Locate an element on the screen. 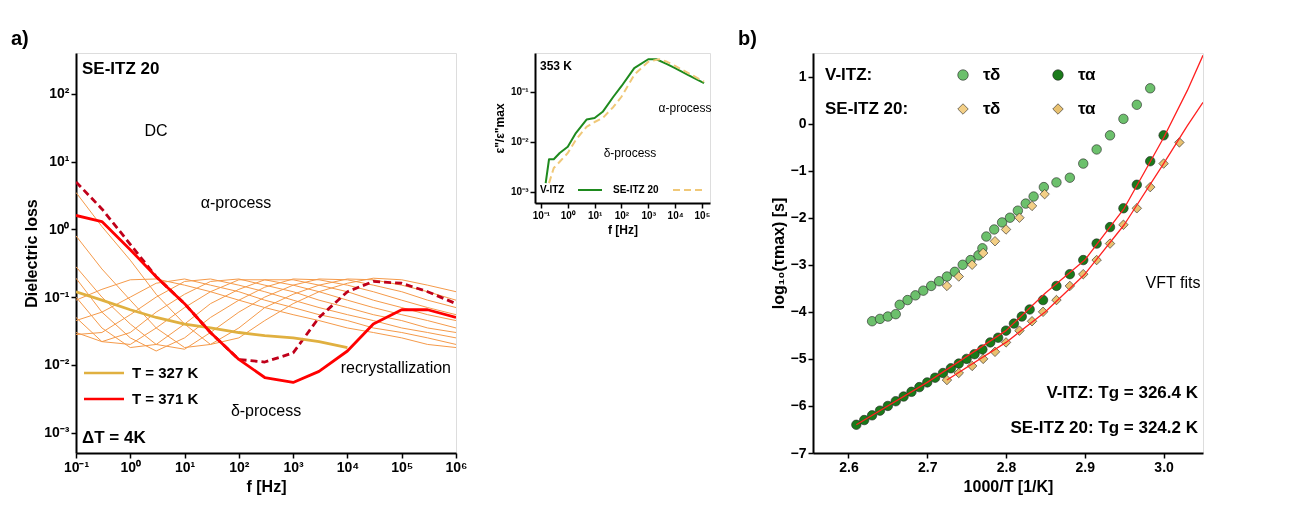  y-tick-label: 10¹ is located at coordinates (59, 161).